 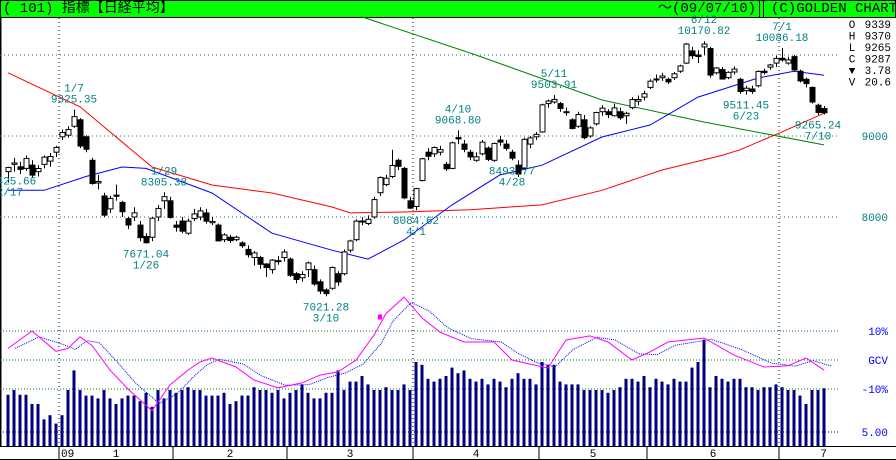 What do you see at coordinates (146, 256) in the screenshot?
I see `price-annotation: 7671.04` at bounding box center [146, 256].